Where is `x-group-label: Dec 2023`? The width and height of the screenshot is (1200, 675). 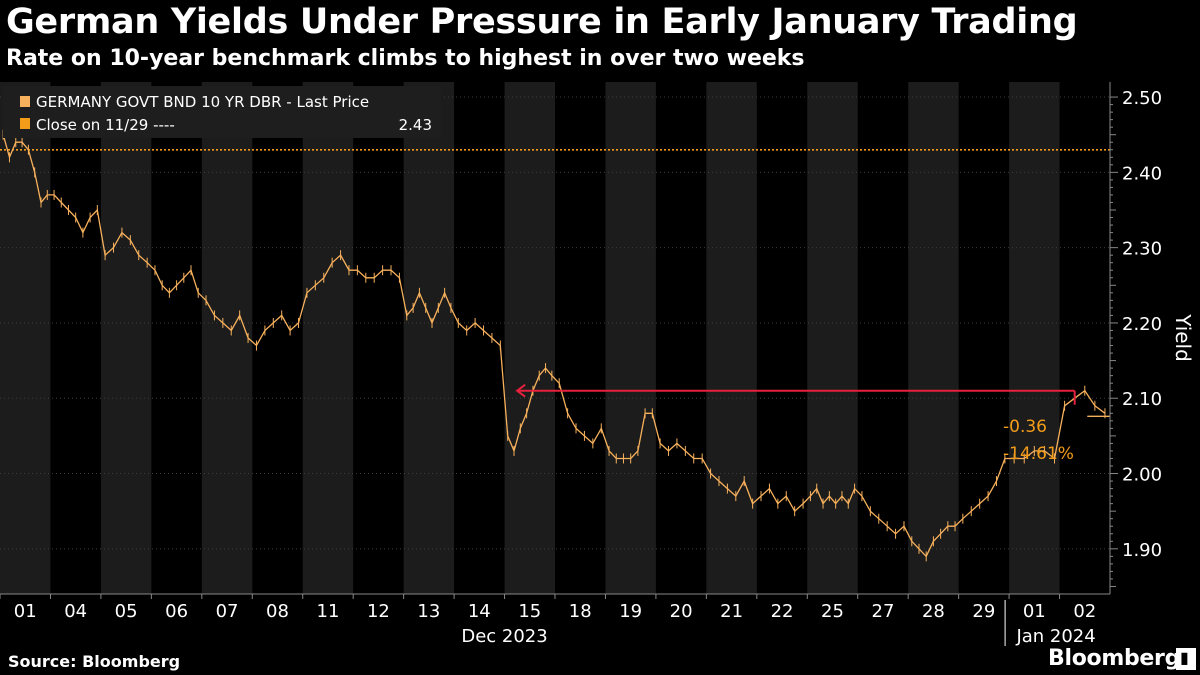
x-group-label: Dec 2023 is located at coordinates (504, 636).